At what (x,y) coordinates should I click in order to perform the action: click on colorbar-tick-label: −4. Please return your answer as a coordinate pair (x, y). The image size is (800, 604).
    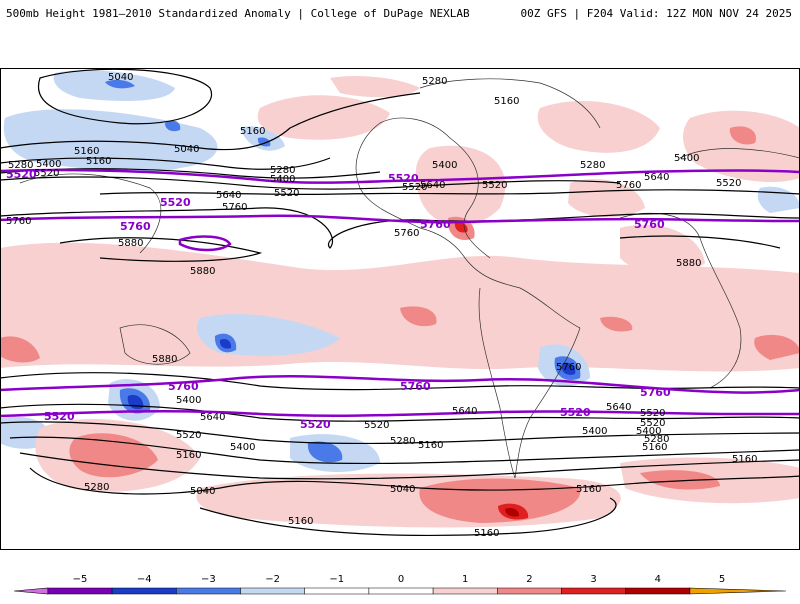
    Looking at the image, I should click on (144, 579).